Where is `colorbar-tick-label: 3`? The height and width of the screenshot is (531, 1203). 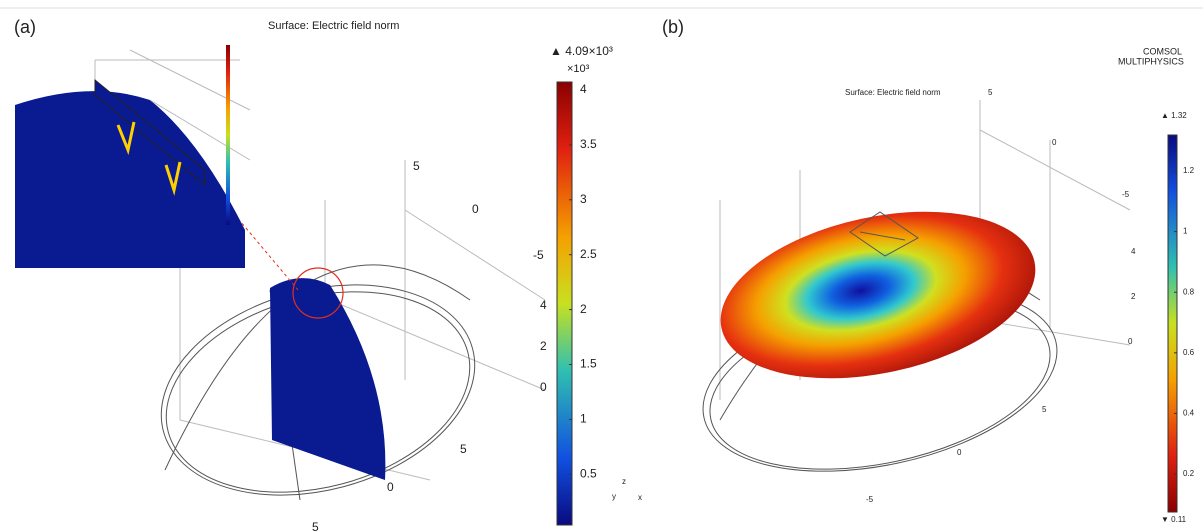 colorbar-tick-label: 3 is located at coordinates (583, 199).